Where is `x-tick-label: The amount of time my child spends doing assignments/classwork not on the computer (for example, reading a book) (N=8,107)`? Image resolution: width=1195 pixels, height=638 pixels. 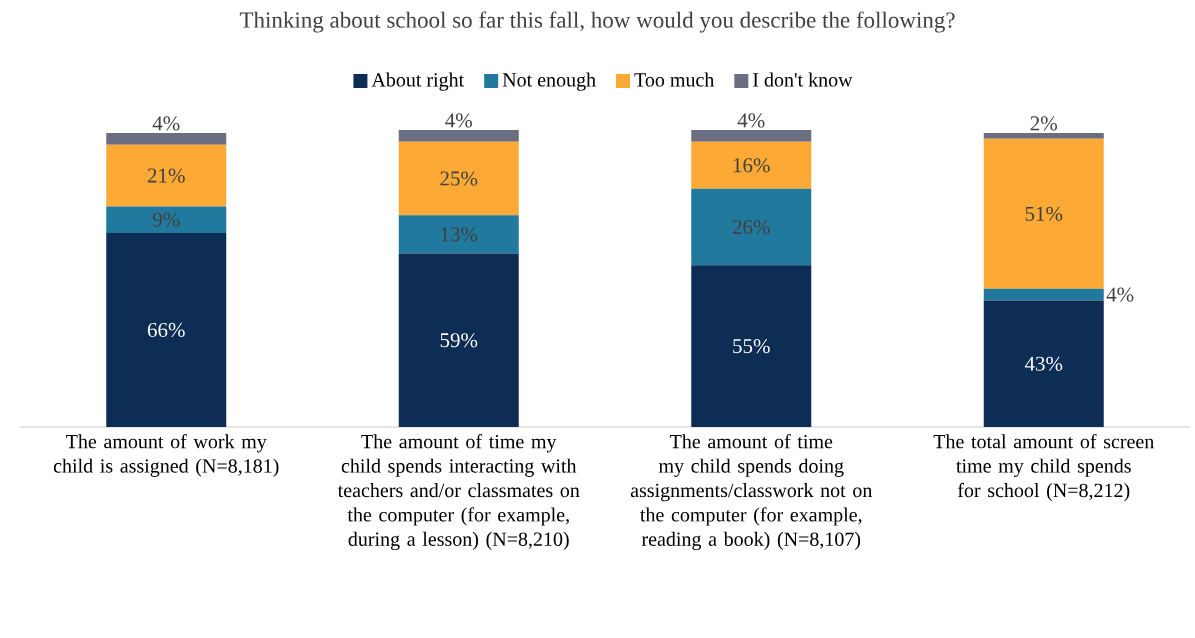
x-tick-label: The amount of time my child spends doing assignments/classwork not on the computer (for example, reading a book) (N=8,107) is located at coordinates (751, 492).